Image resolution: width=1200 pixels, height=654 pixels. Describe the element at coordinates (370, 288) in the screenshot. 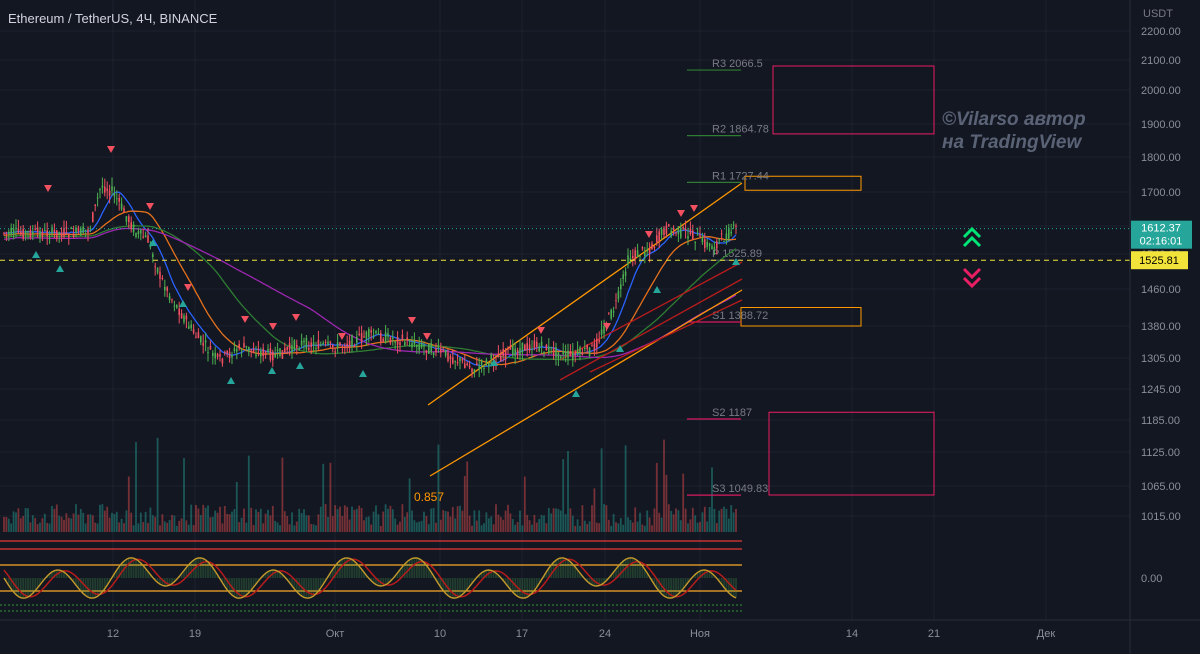

I see `ma-orange-line` at that location.